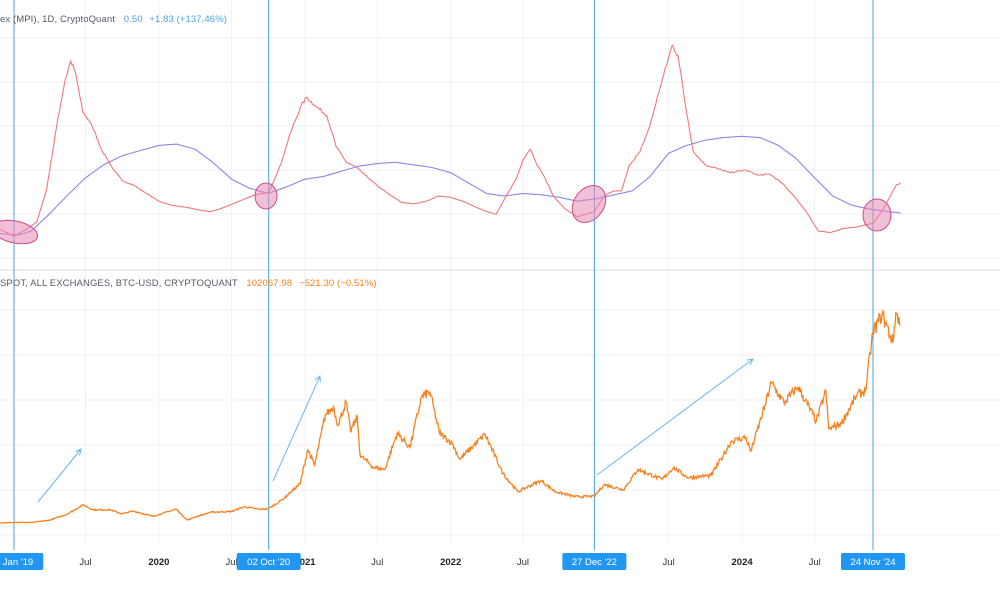 The width and height of the screenshot is (1000, 605). Describe the element at coordinates (133, 19) in the screenshot. I see `mpi-legend-last-value: 0.50` at that location.